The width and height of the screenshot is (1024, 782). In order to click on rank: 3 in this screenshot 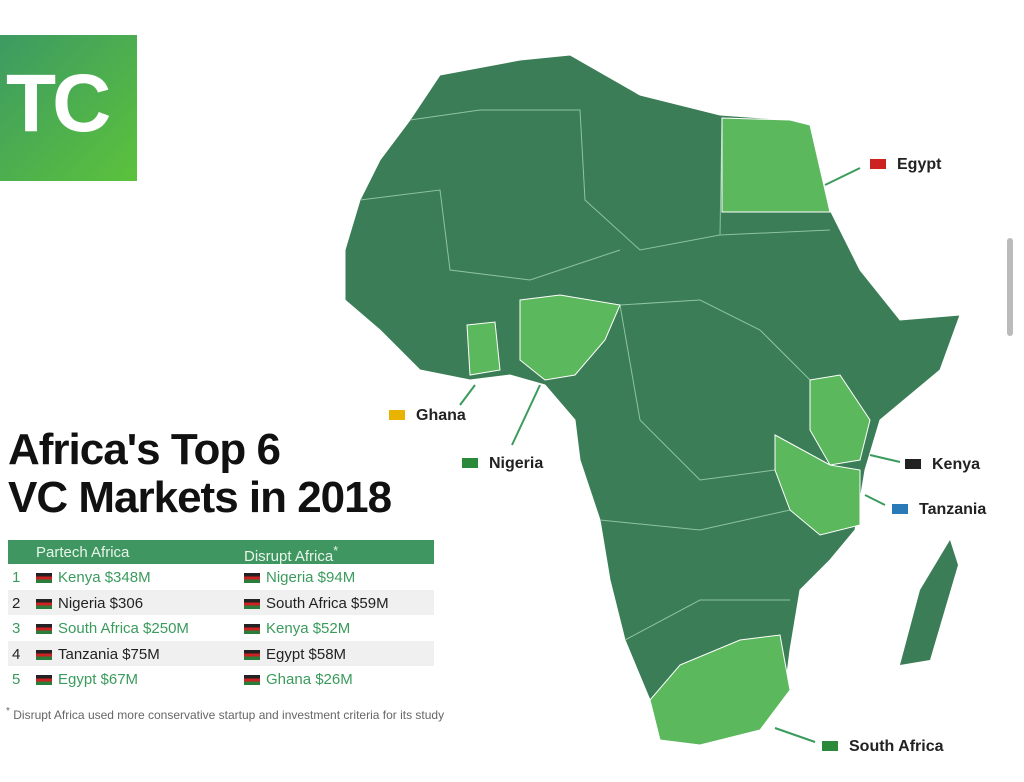, I will do `click(16, 628)`.